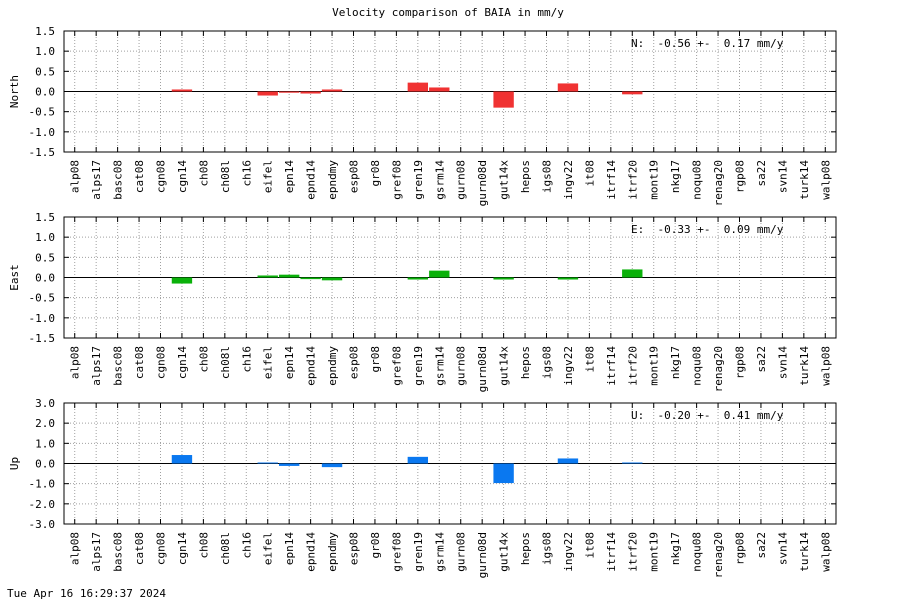 The image size is (900, 600). I want to click on y-axis-label: North, so click(14, 91).